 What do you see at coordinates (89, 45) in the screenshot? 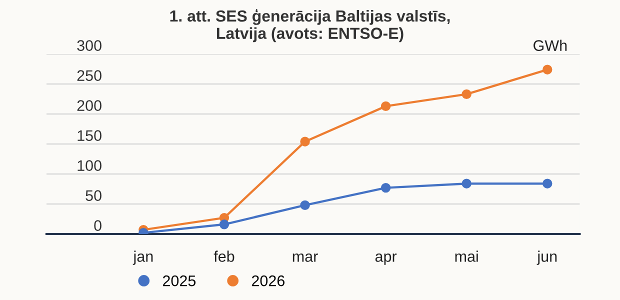
I see `y-tick-label: 300` at bounding box center [89, 45].